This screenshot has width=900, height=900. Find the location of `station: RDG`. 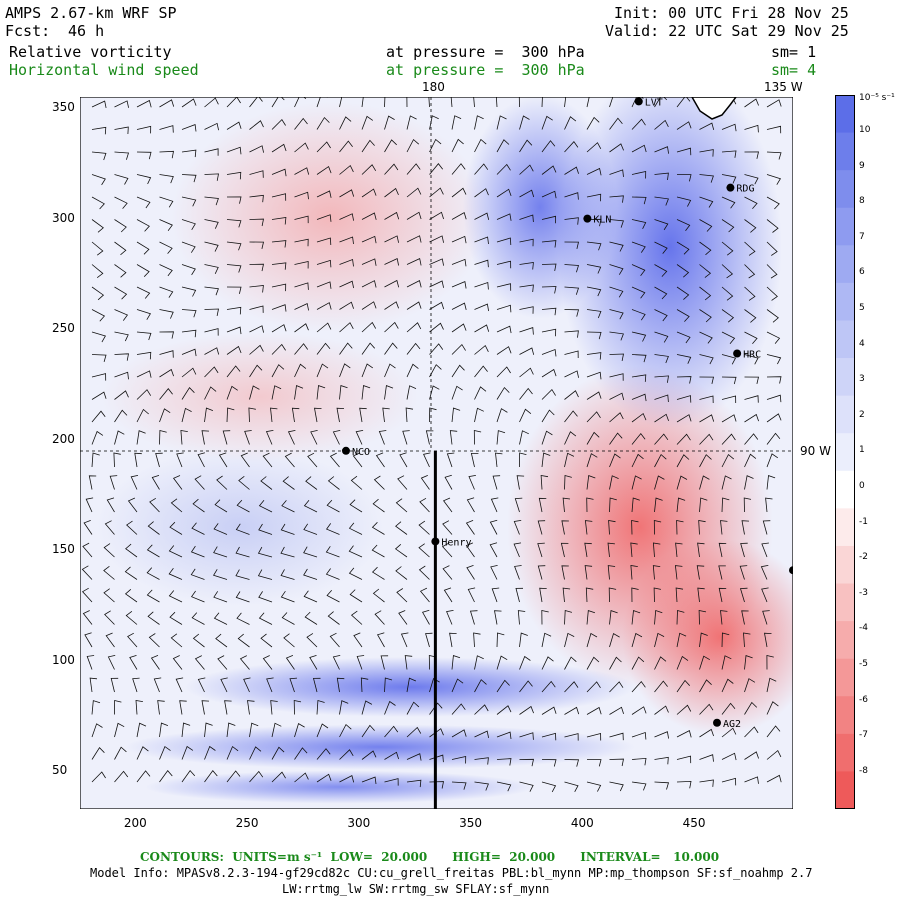

station: RDG is located at coordinates (740, 189).